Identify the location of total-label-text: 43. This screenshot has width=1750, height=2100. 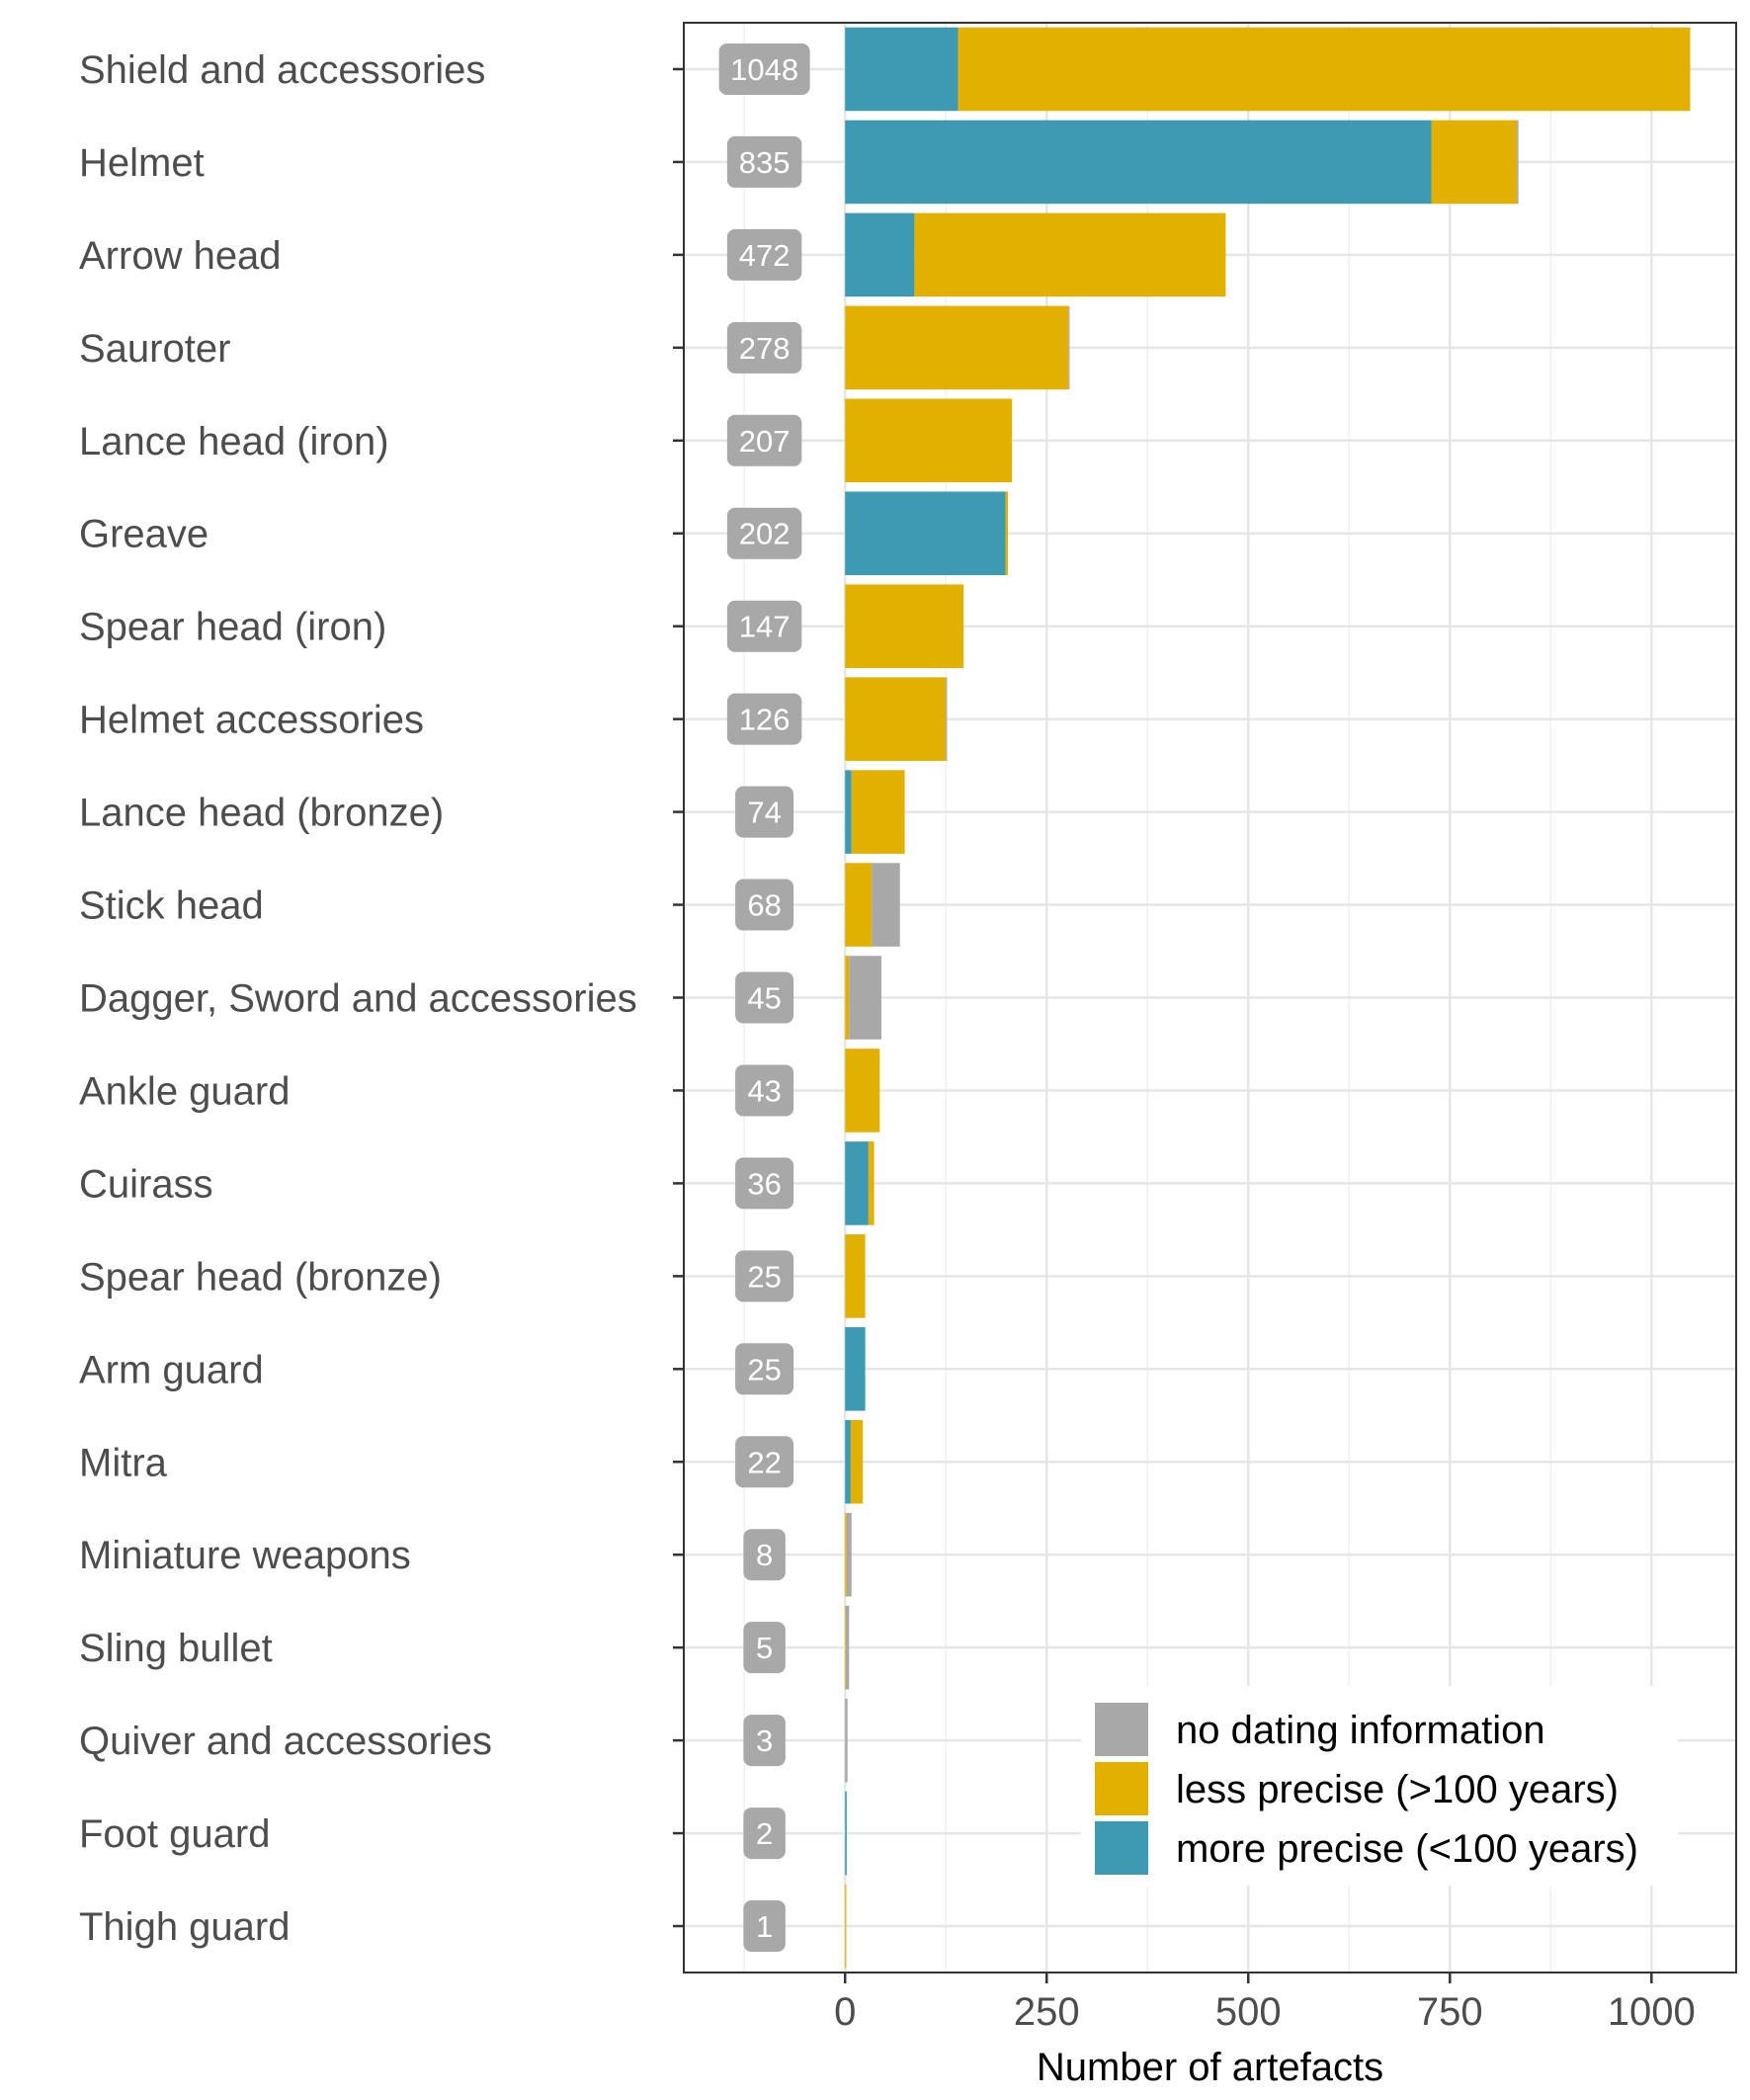
(764, 1090).